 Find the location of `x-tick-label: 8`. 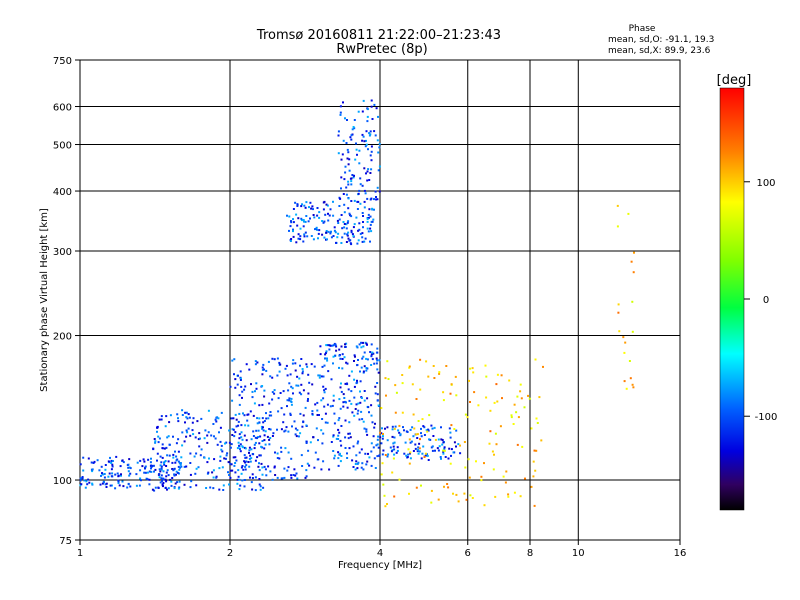

x-tick-label: 8 is located at coordinates (530, 553).